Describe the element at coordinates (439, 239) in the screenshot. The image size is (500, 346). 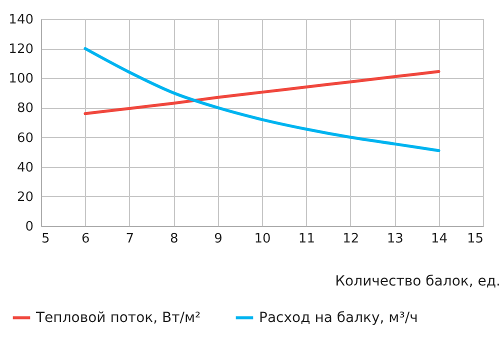
I see `x-tick-label: 14` at that location.